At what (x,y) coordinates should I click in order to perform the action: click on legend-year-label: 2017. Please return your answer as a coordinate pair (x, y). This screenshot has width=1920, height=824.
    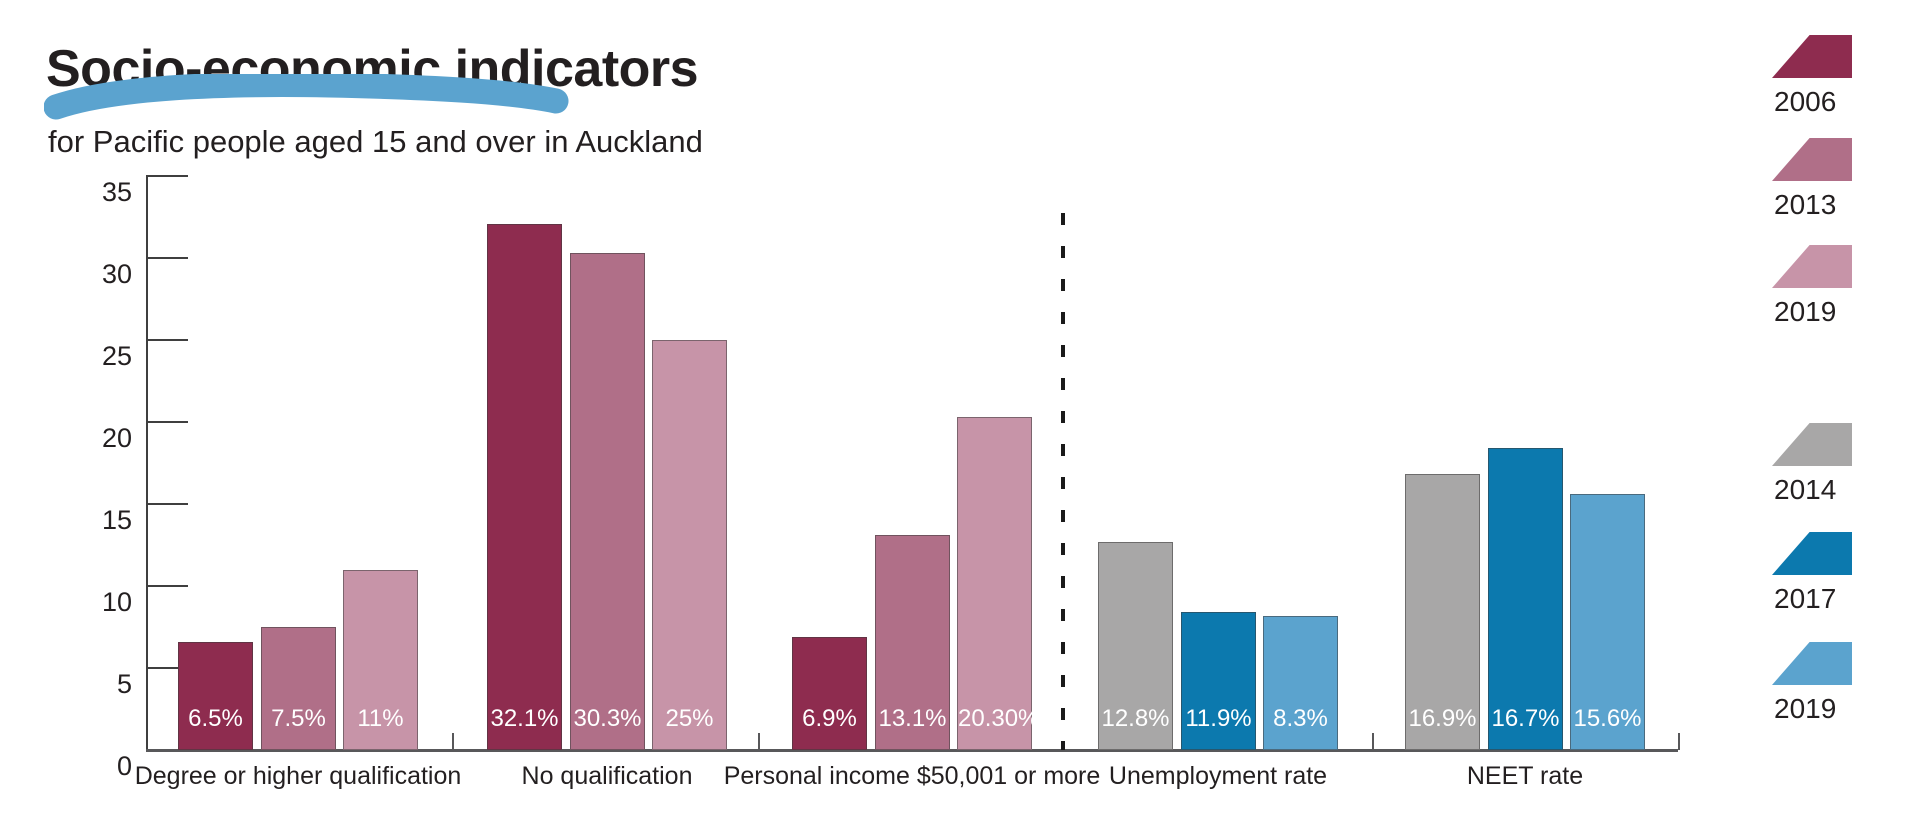
    Looking at the image, I should click on (1805, 598).